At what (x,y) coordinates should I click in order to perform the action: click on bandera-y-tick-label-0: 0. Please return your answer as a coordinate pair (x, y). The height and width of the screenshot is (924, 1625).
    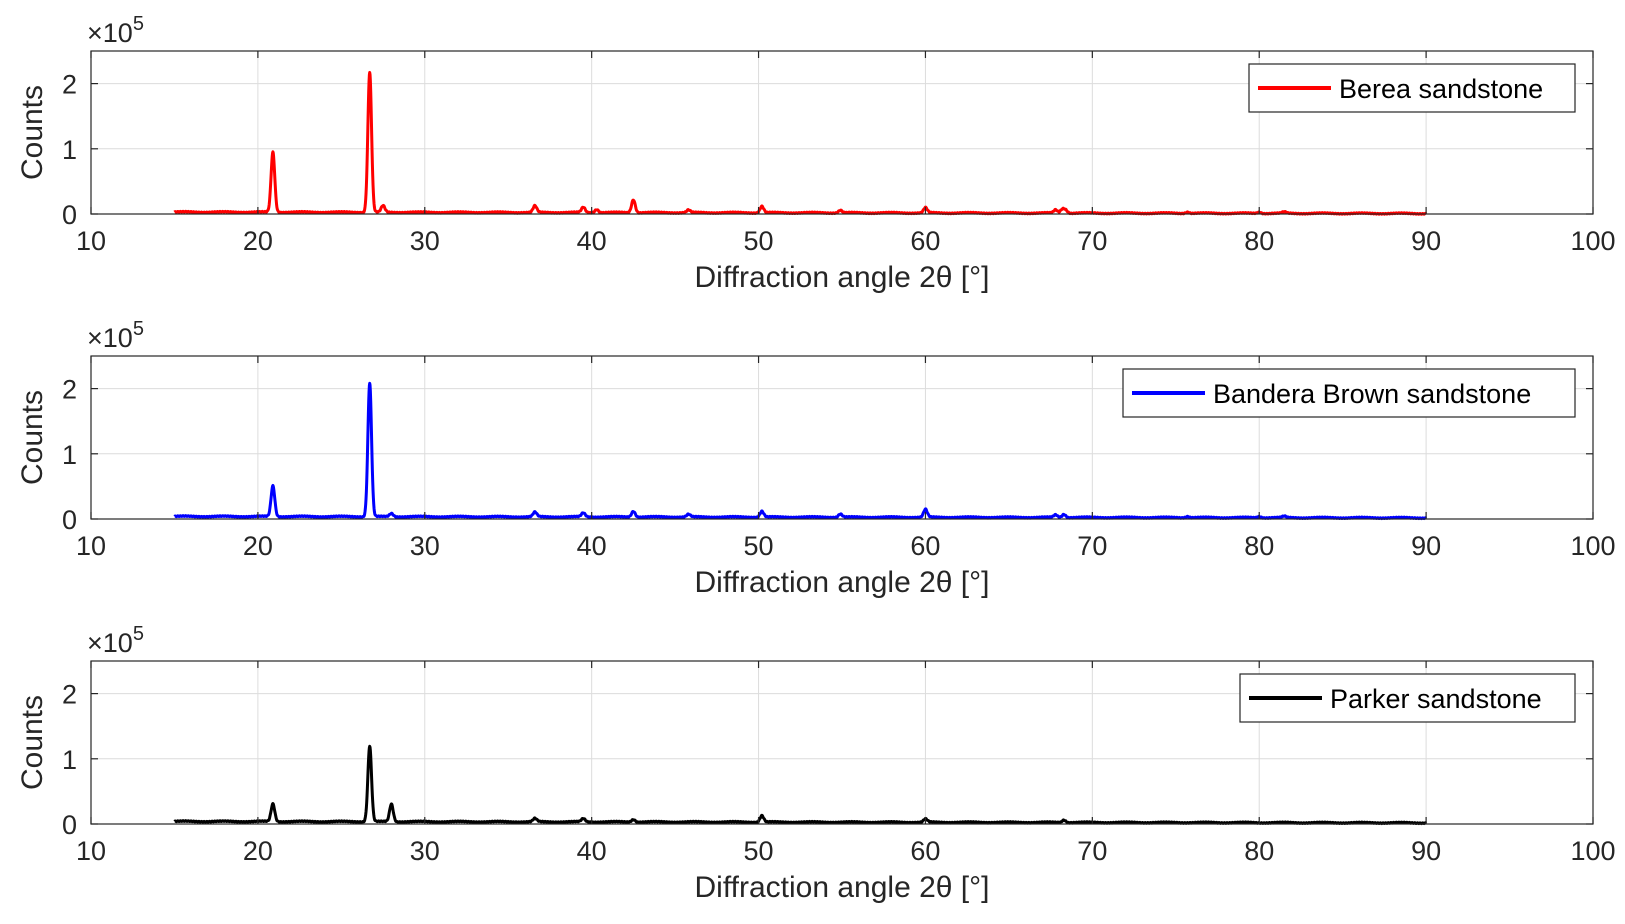
    Looking at the image, I should click on (69, 520).